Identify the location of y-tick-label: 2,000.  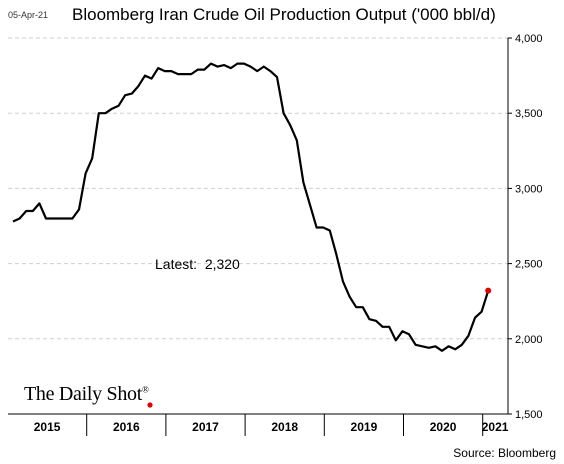
(529, 340).